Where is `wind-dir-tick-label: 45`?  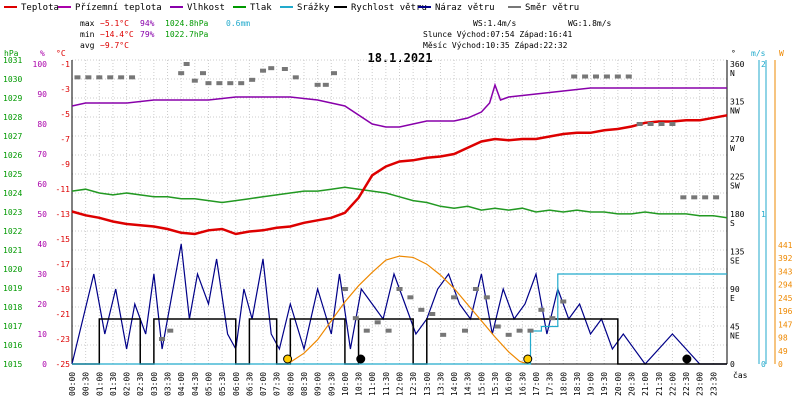
wind-dir-tick-label: 45 is located at coordinates (735, 327).